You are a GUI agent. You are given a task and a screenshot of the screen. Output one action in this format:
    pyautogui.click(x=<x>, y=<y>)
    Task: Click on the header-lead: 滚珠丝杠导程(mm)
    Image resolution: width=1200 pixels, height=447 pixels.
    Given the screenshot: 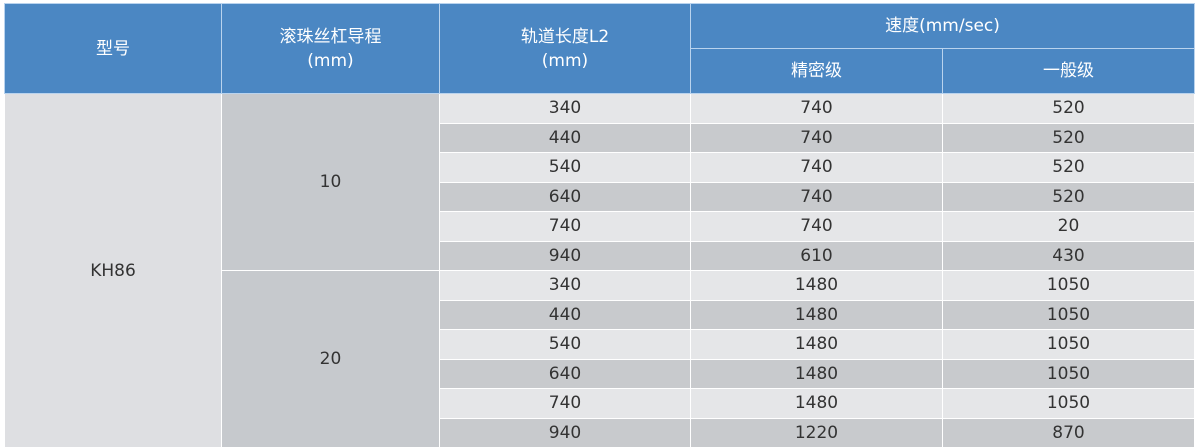 What is the action you would take?
    pyautogui.click(x=331, y=49)
    